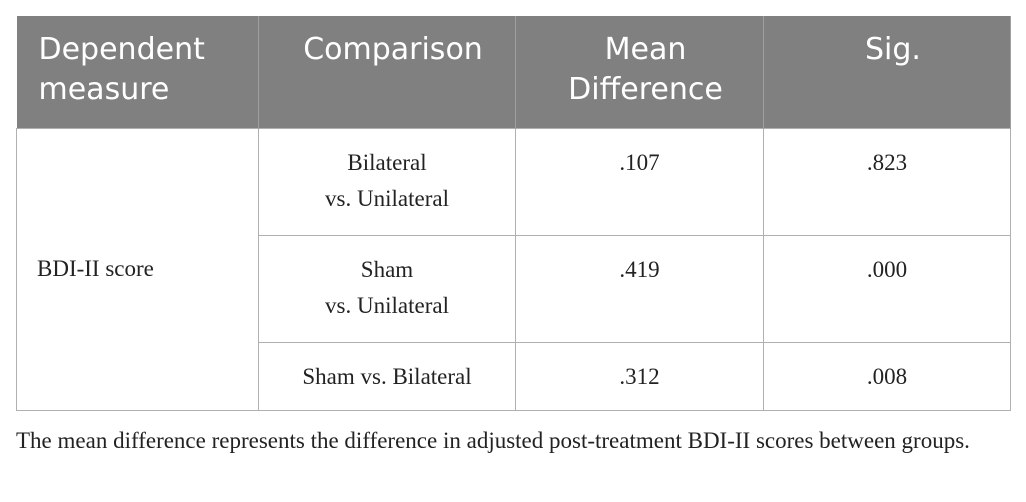 This screenshot has width=1026, height=502. Describe the element at coordinates (639, 181) in the screenshot. I see `mean-difference: .107` at that location.